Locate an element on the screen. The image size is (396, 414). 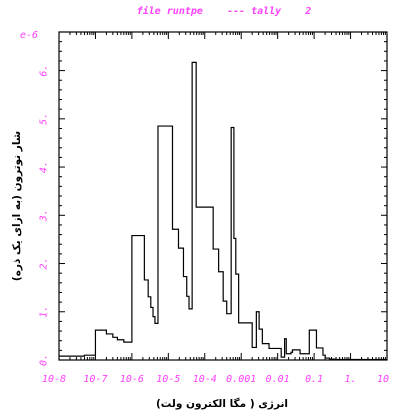
y-tick-label: 1. is located at coordinates (44, 312).